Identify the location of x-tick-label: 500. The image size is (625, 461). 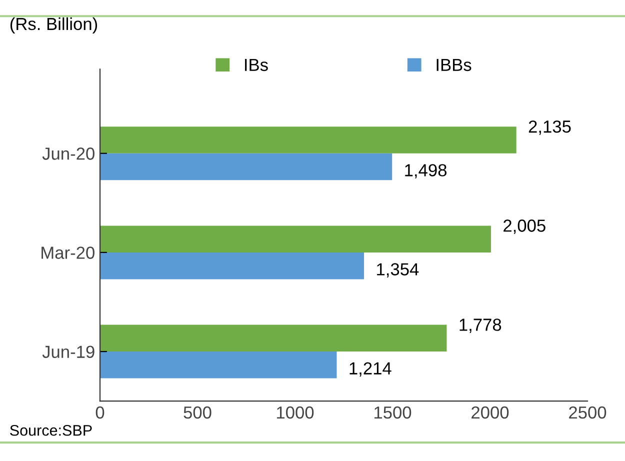
(198, 412).